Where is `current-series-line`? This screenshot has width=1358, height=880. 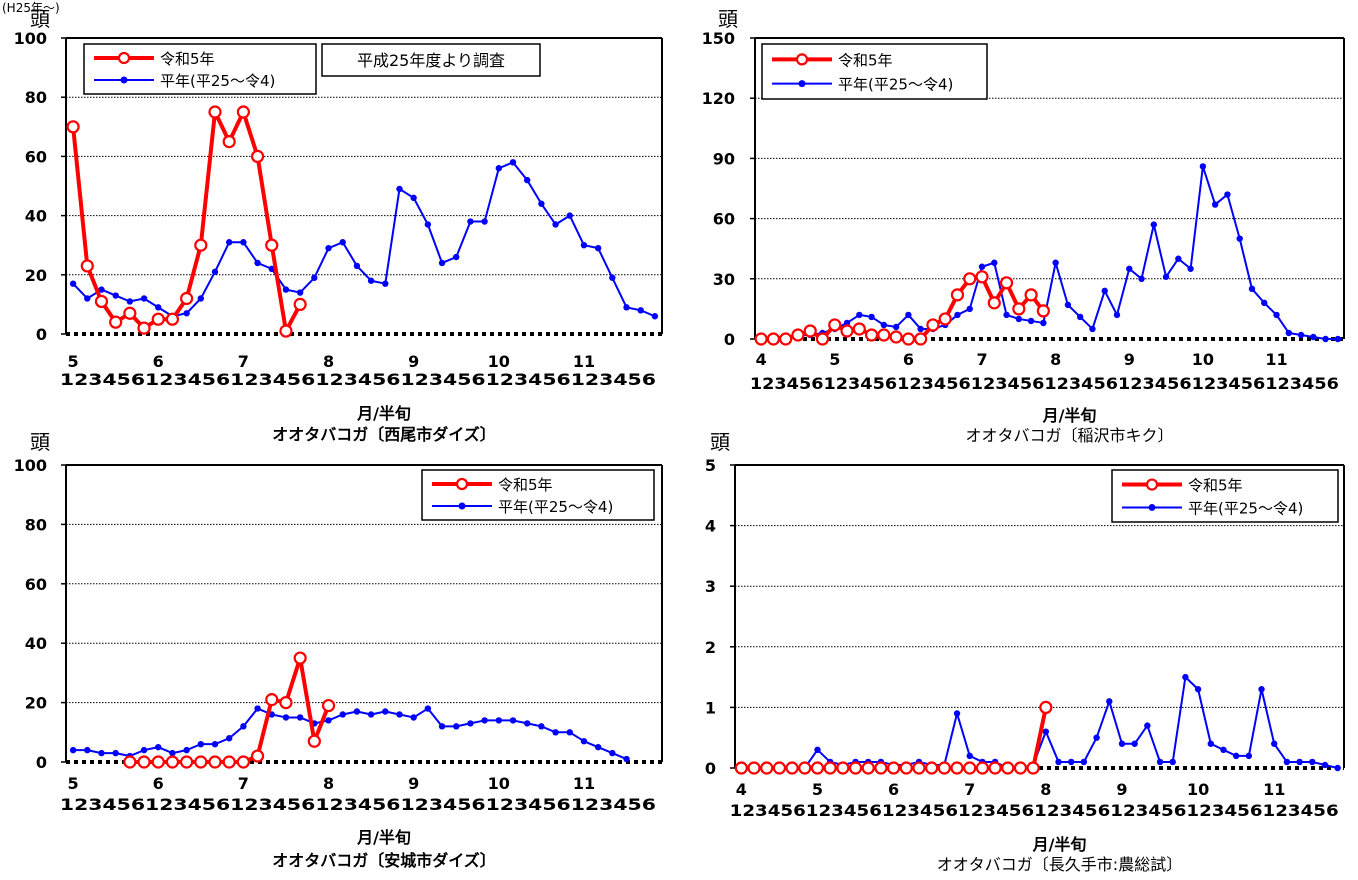
current-series-line is located at coordinates (894, 738).